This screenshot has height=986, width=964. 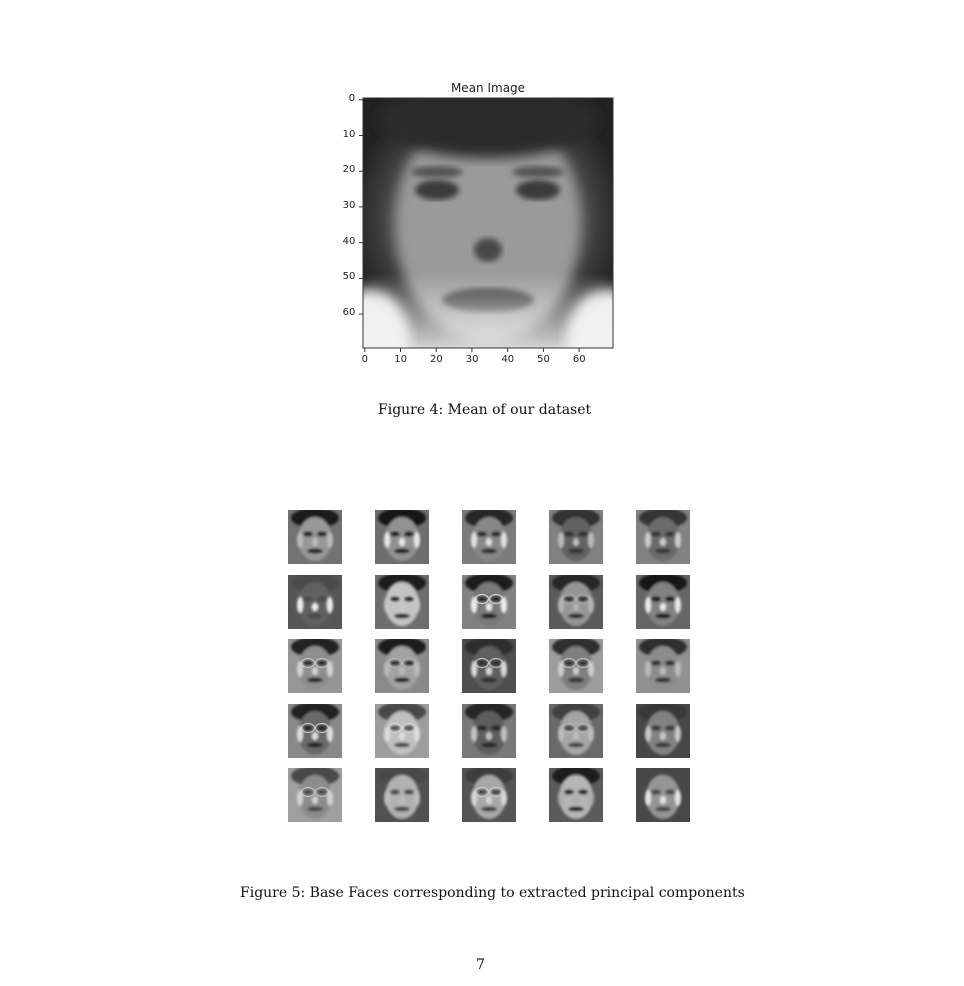 I want to click on y-tick-label: 40, so click(x=349, y=241).